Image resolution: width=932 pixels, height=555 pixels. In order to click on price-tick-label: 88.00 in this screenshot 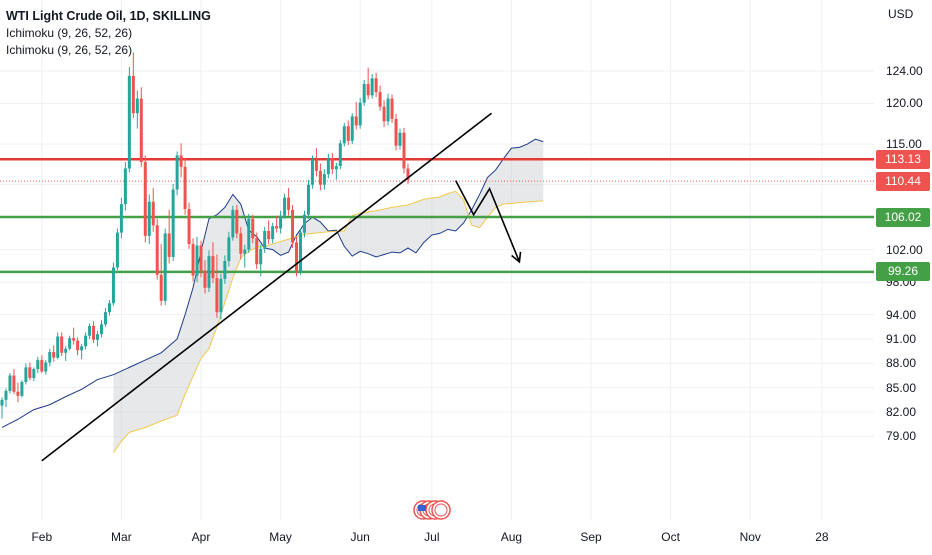, I will do `click(901, 363)`.